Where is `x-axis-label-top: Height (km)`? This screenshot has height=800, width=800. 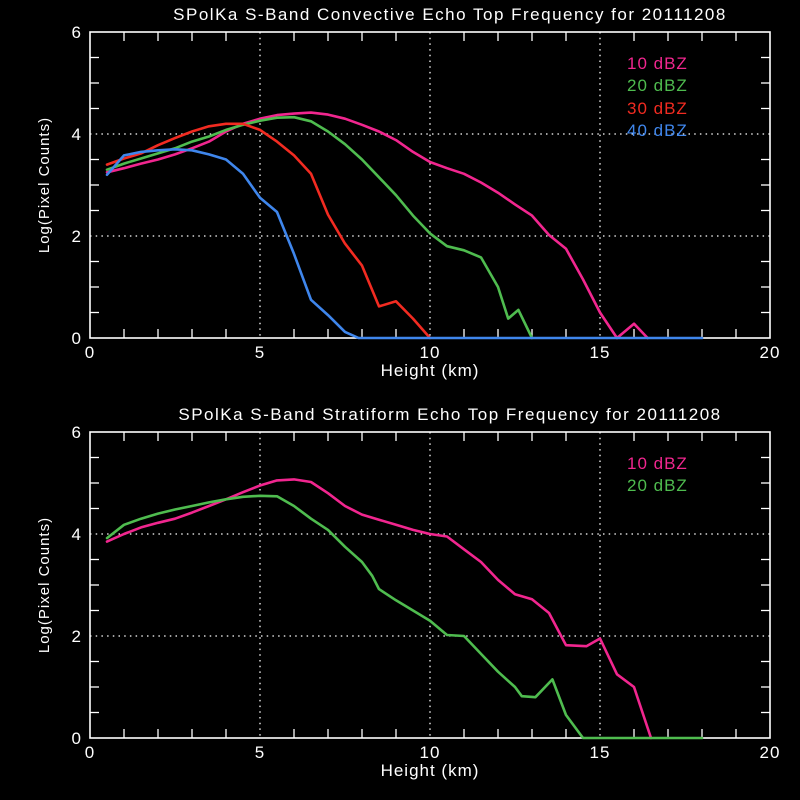 x-axis-label-top: Height (km) is located at coordinates (430, 370).